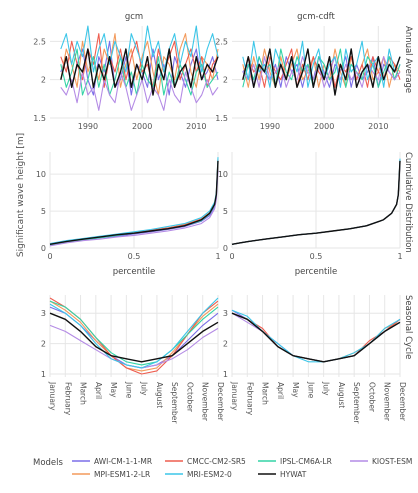  I want to click on legend-item-ipsl-cm6a-lr: IPSL-CM6A-LR, so click(295, 461).